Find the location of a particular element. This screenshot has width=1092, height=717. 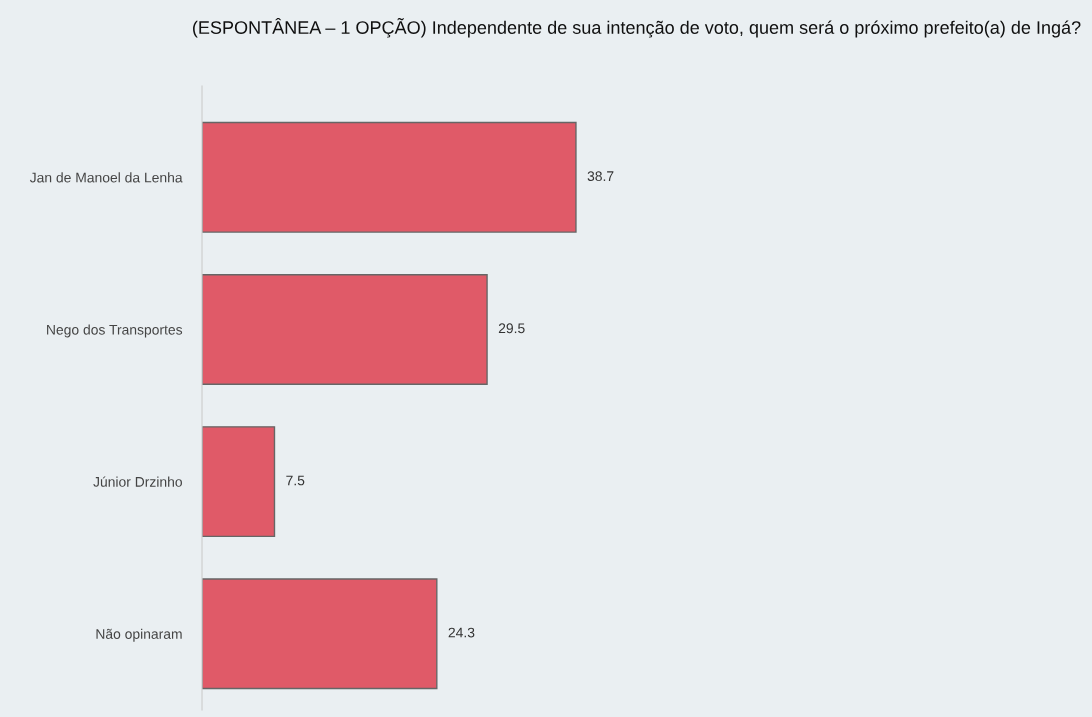

data-label: 7.5 is located at coordinates (295, 480).